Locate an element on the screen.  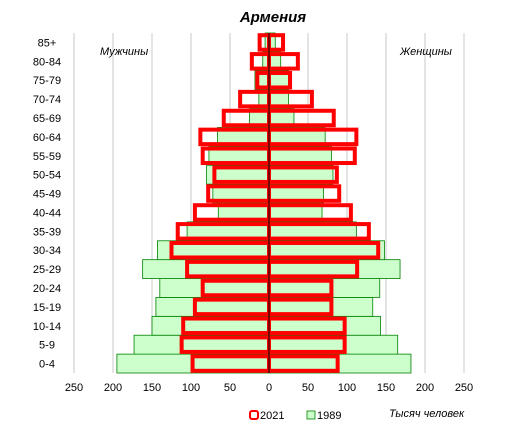
y-tick-label: 45-49 is located at coordinates (47, 195).